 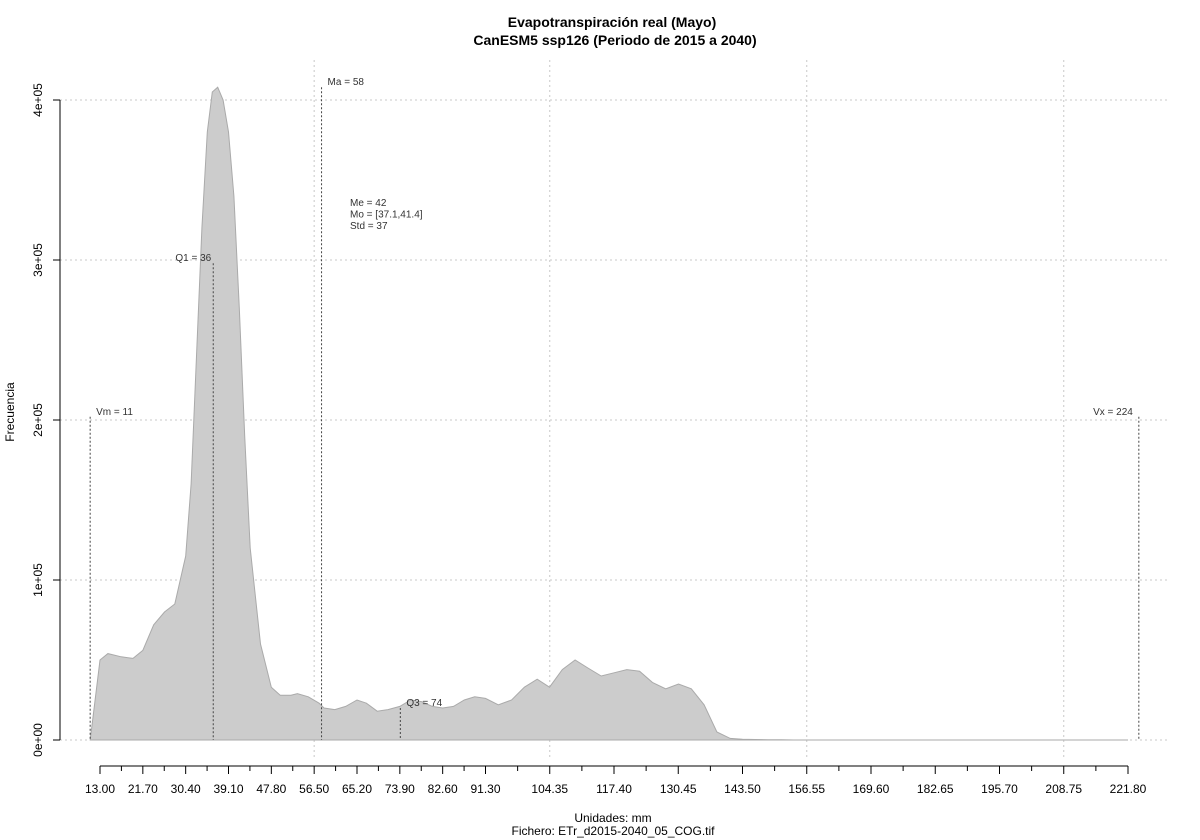 I want to click on x-tick-label-5: 56.50, so click(x=314, y=789).